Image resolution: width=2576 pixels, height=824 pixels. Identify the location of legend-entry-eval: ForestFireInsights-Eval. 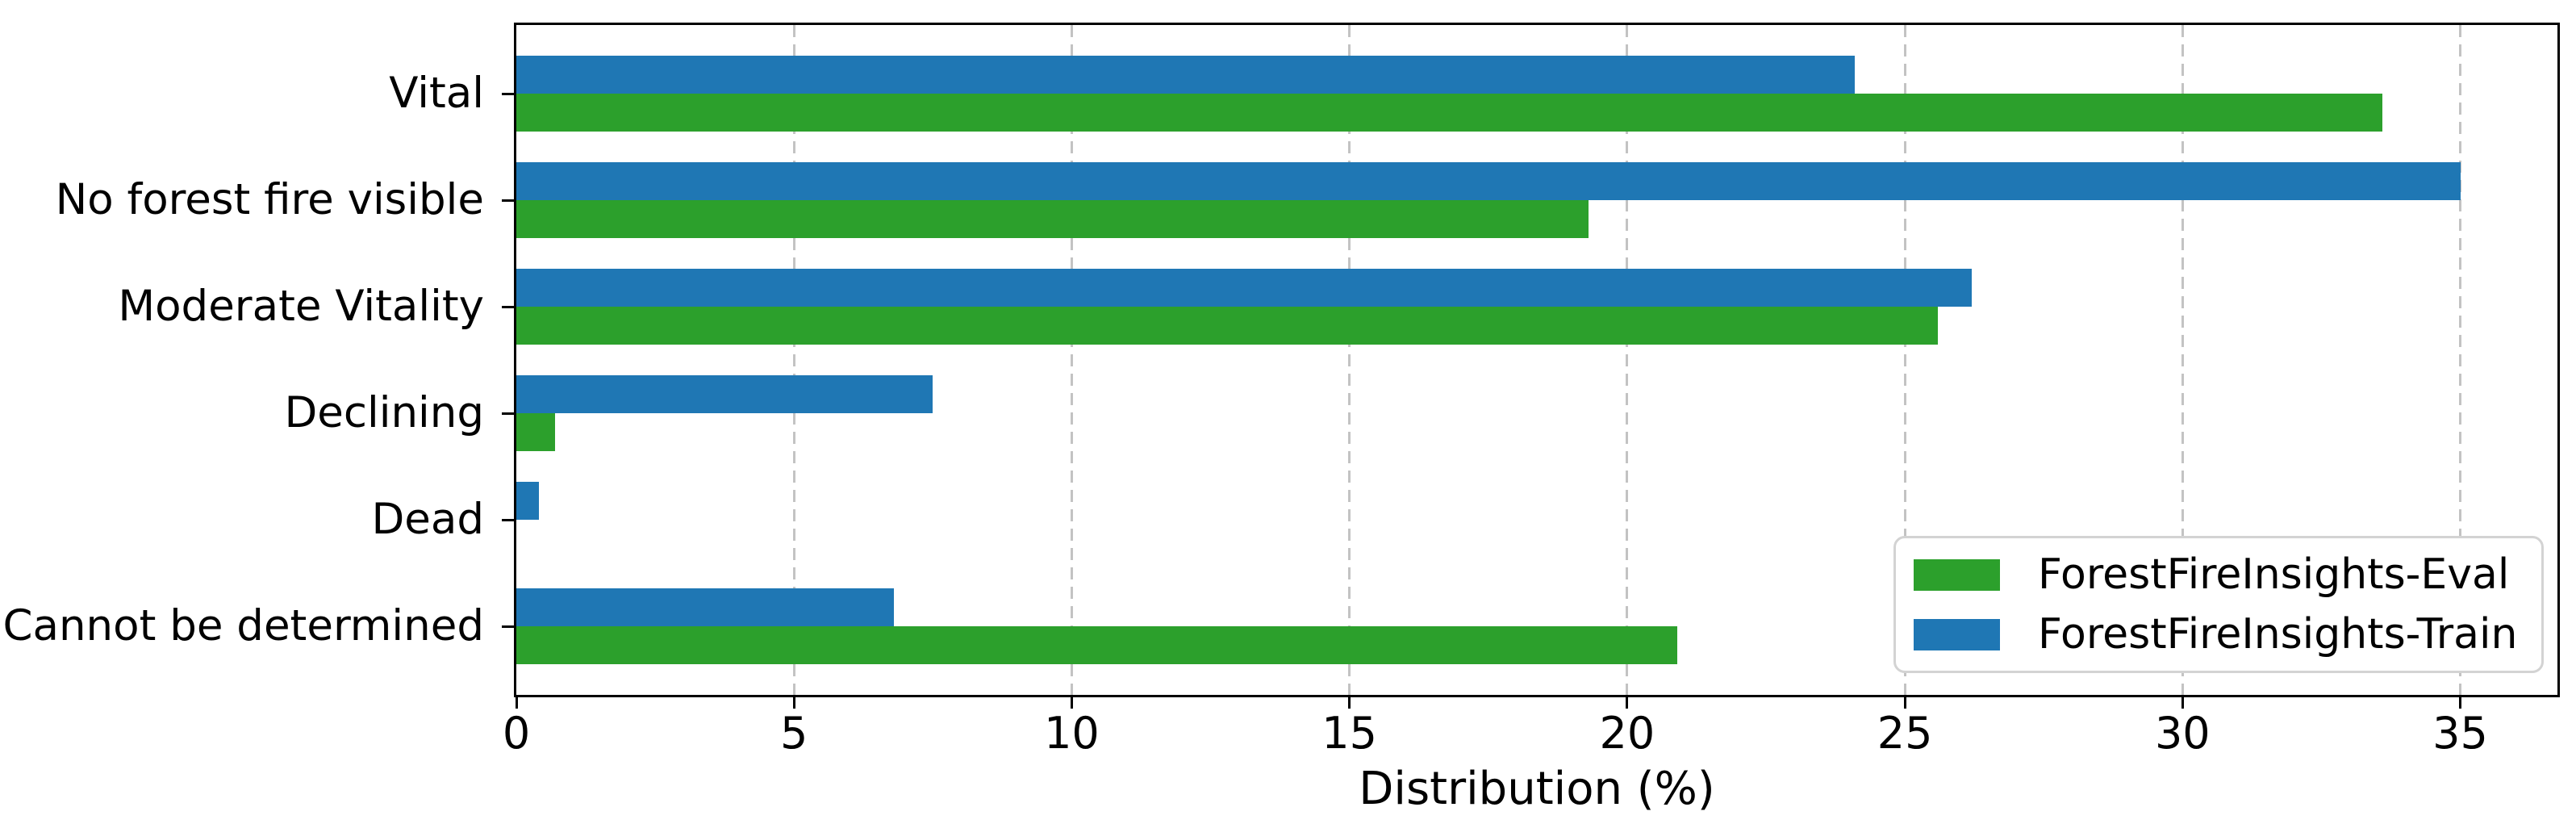
(2219, 574).